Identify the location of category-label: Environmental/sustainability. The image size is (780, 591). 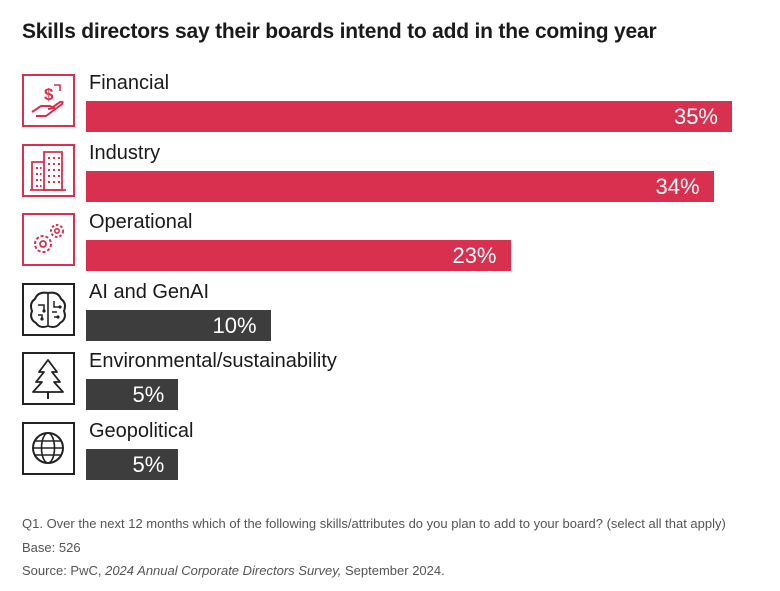
(213, 361).